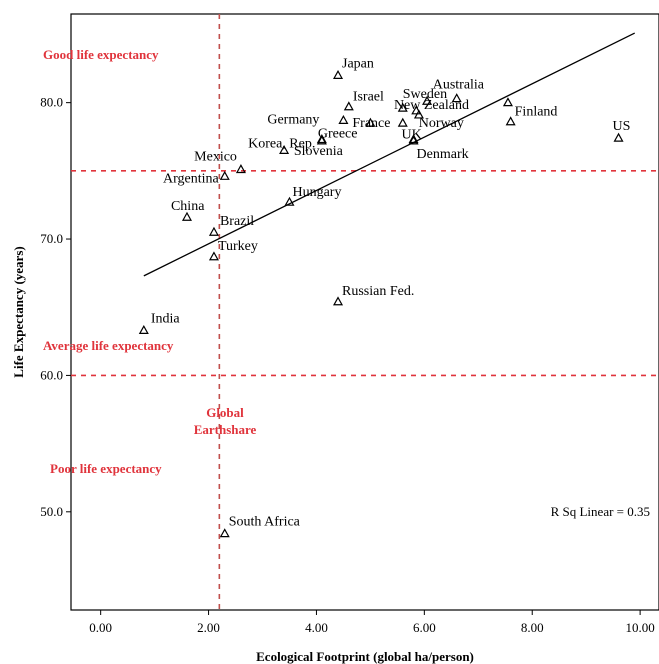 The height and width of the screenshot is (664, 659). Describe the element at coordinates (510, 121) in the screenshot. I see `point-finland` at that location.